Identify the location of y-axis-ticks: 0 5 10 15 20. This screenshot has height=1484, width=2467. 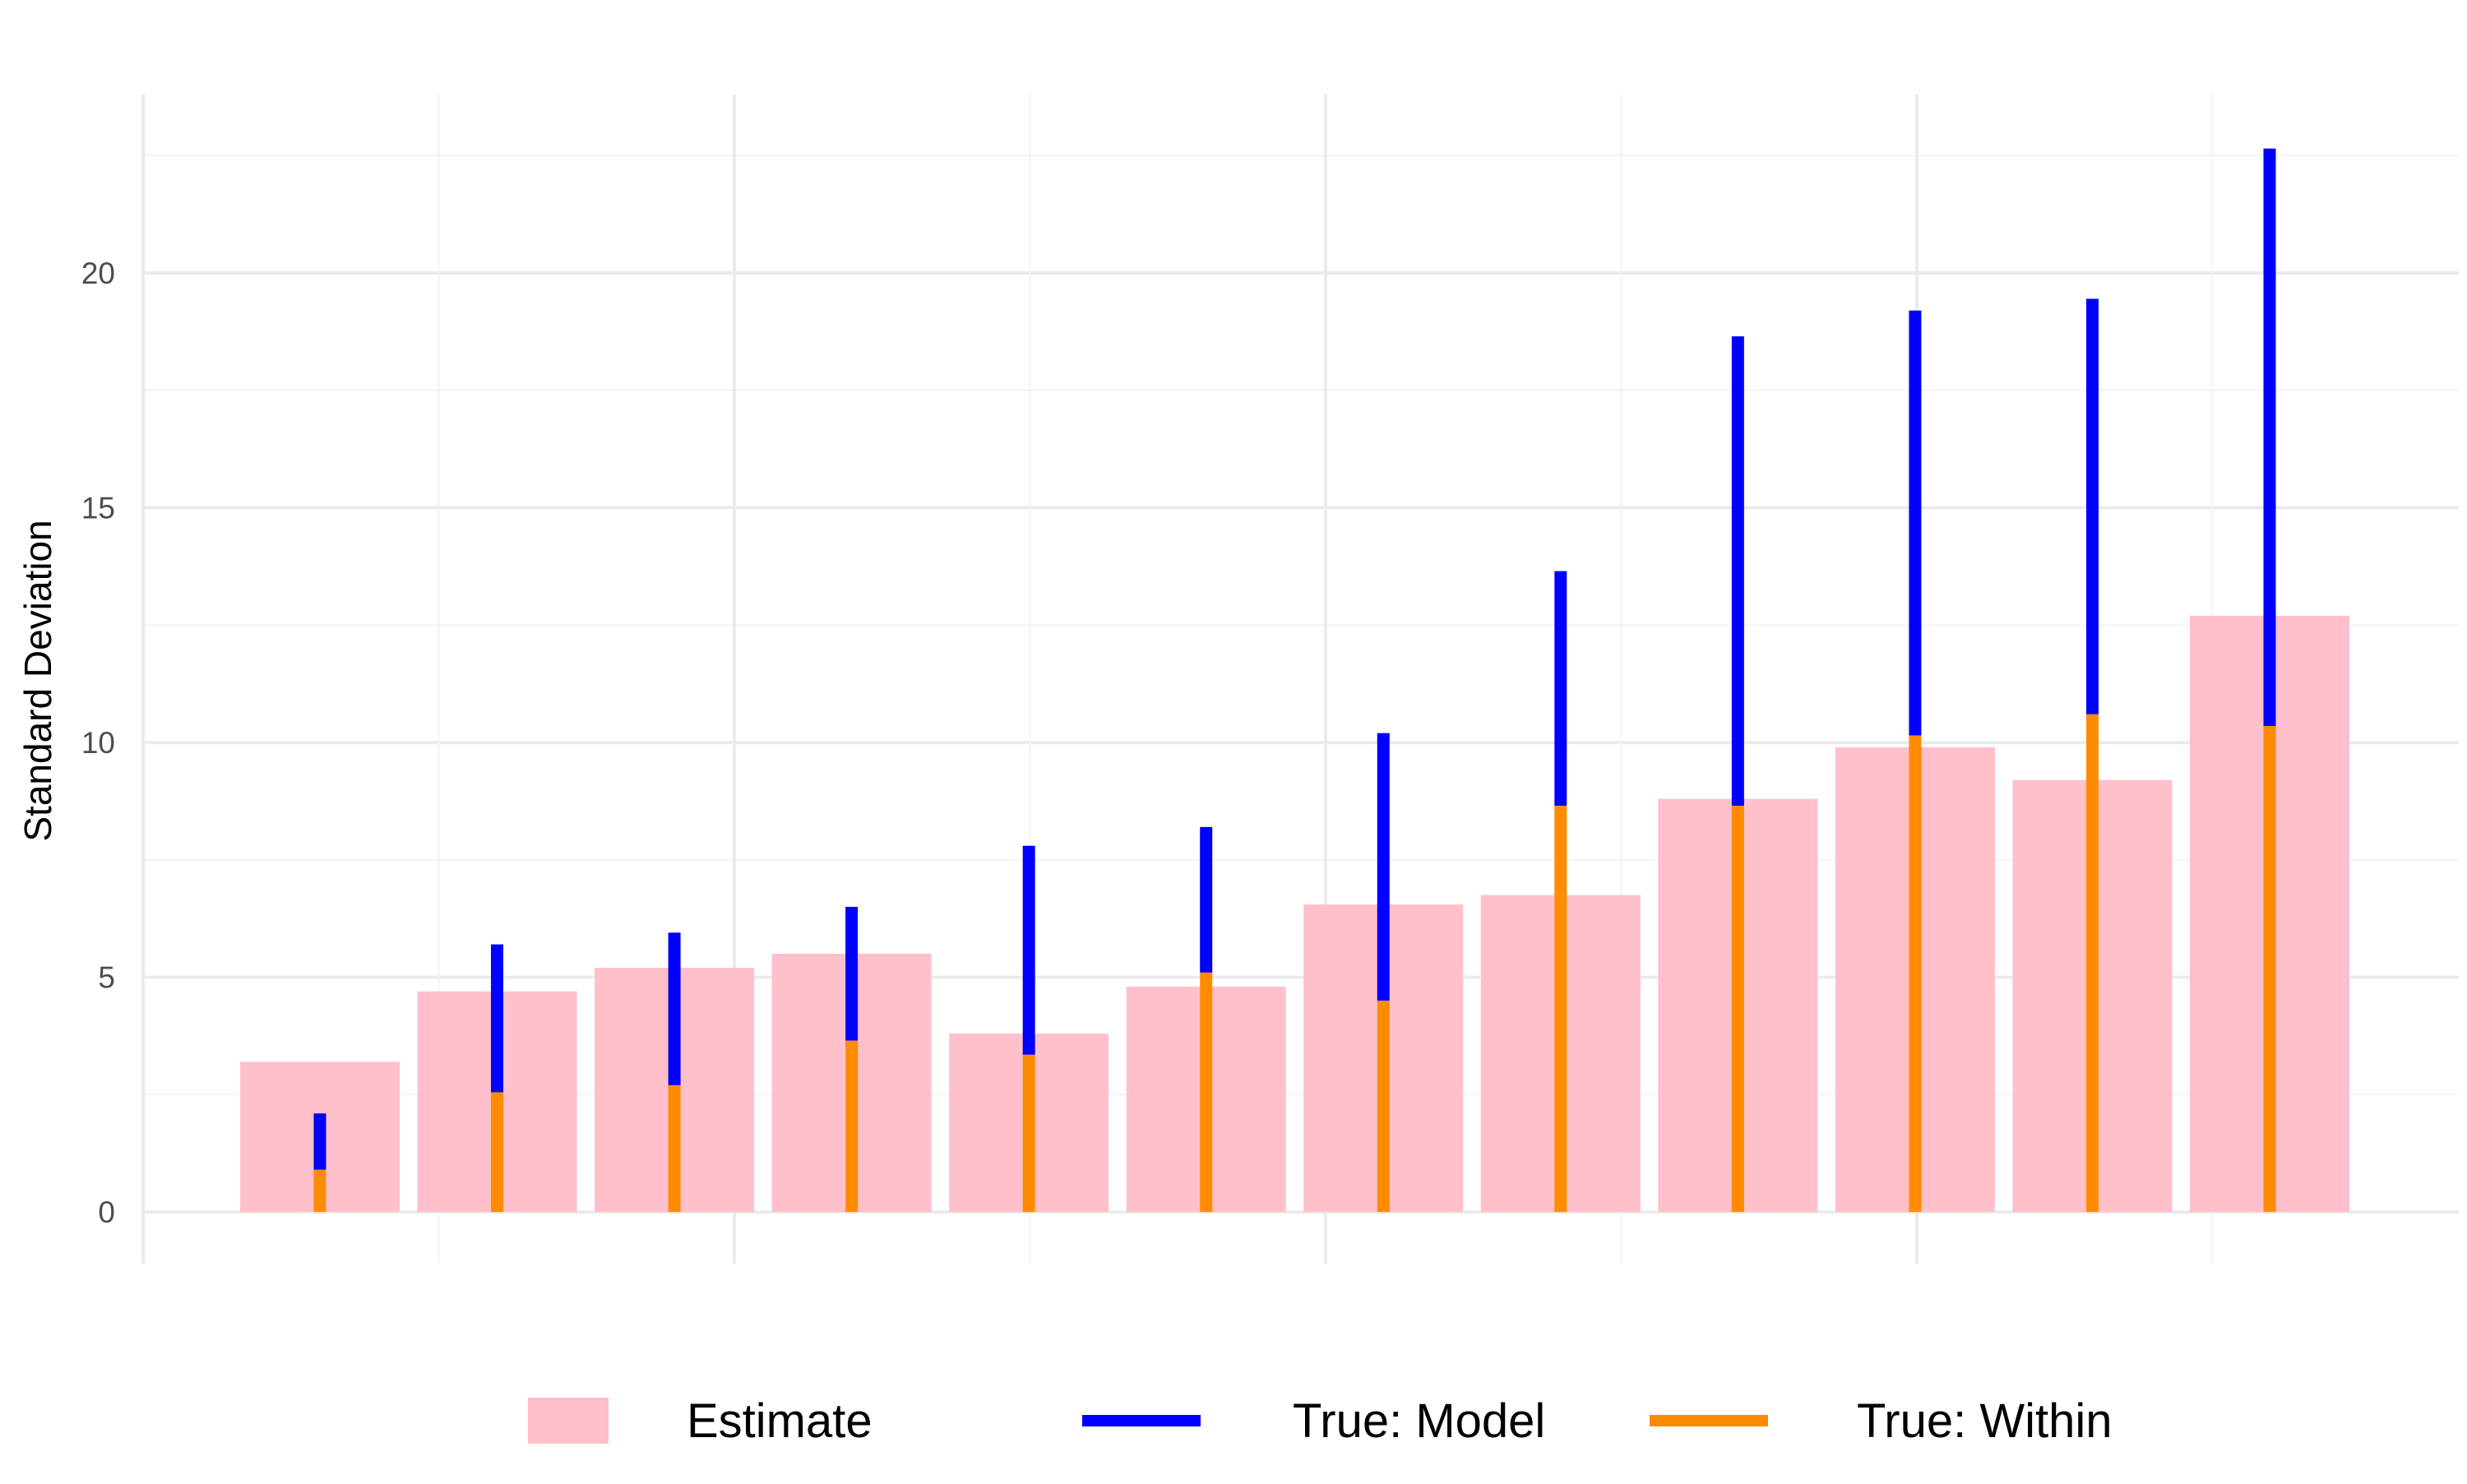
(98, 743).